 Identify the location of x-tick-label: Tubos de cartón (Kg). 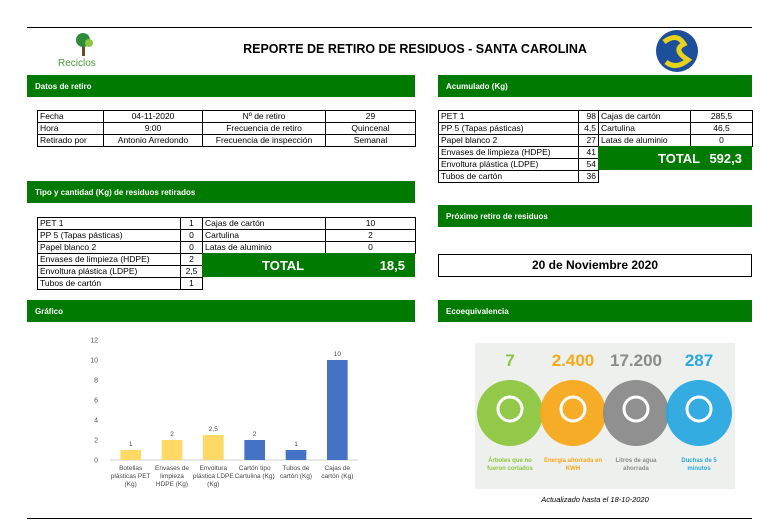
(296, 472).